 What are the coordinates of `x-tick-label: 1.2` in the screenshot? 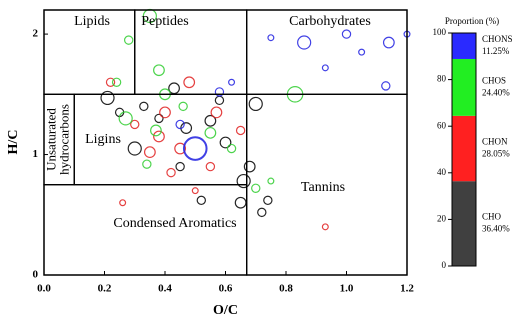 It's located at (407, 289).